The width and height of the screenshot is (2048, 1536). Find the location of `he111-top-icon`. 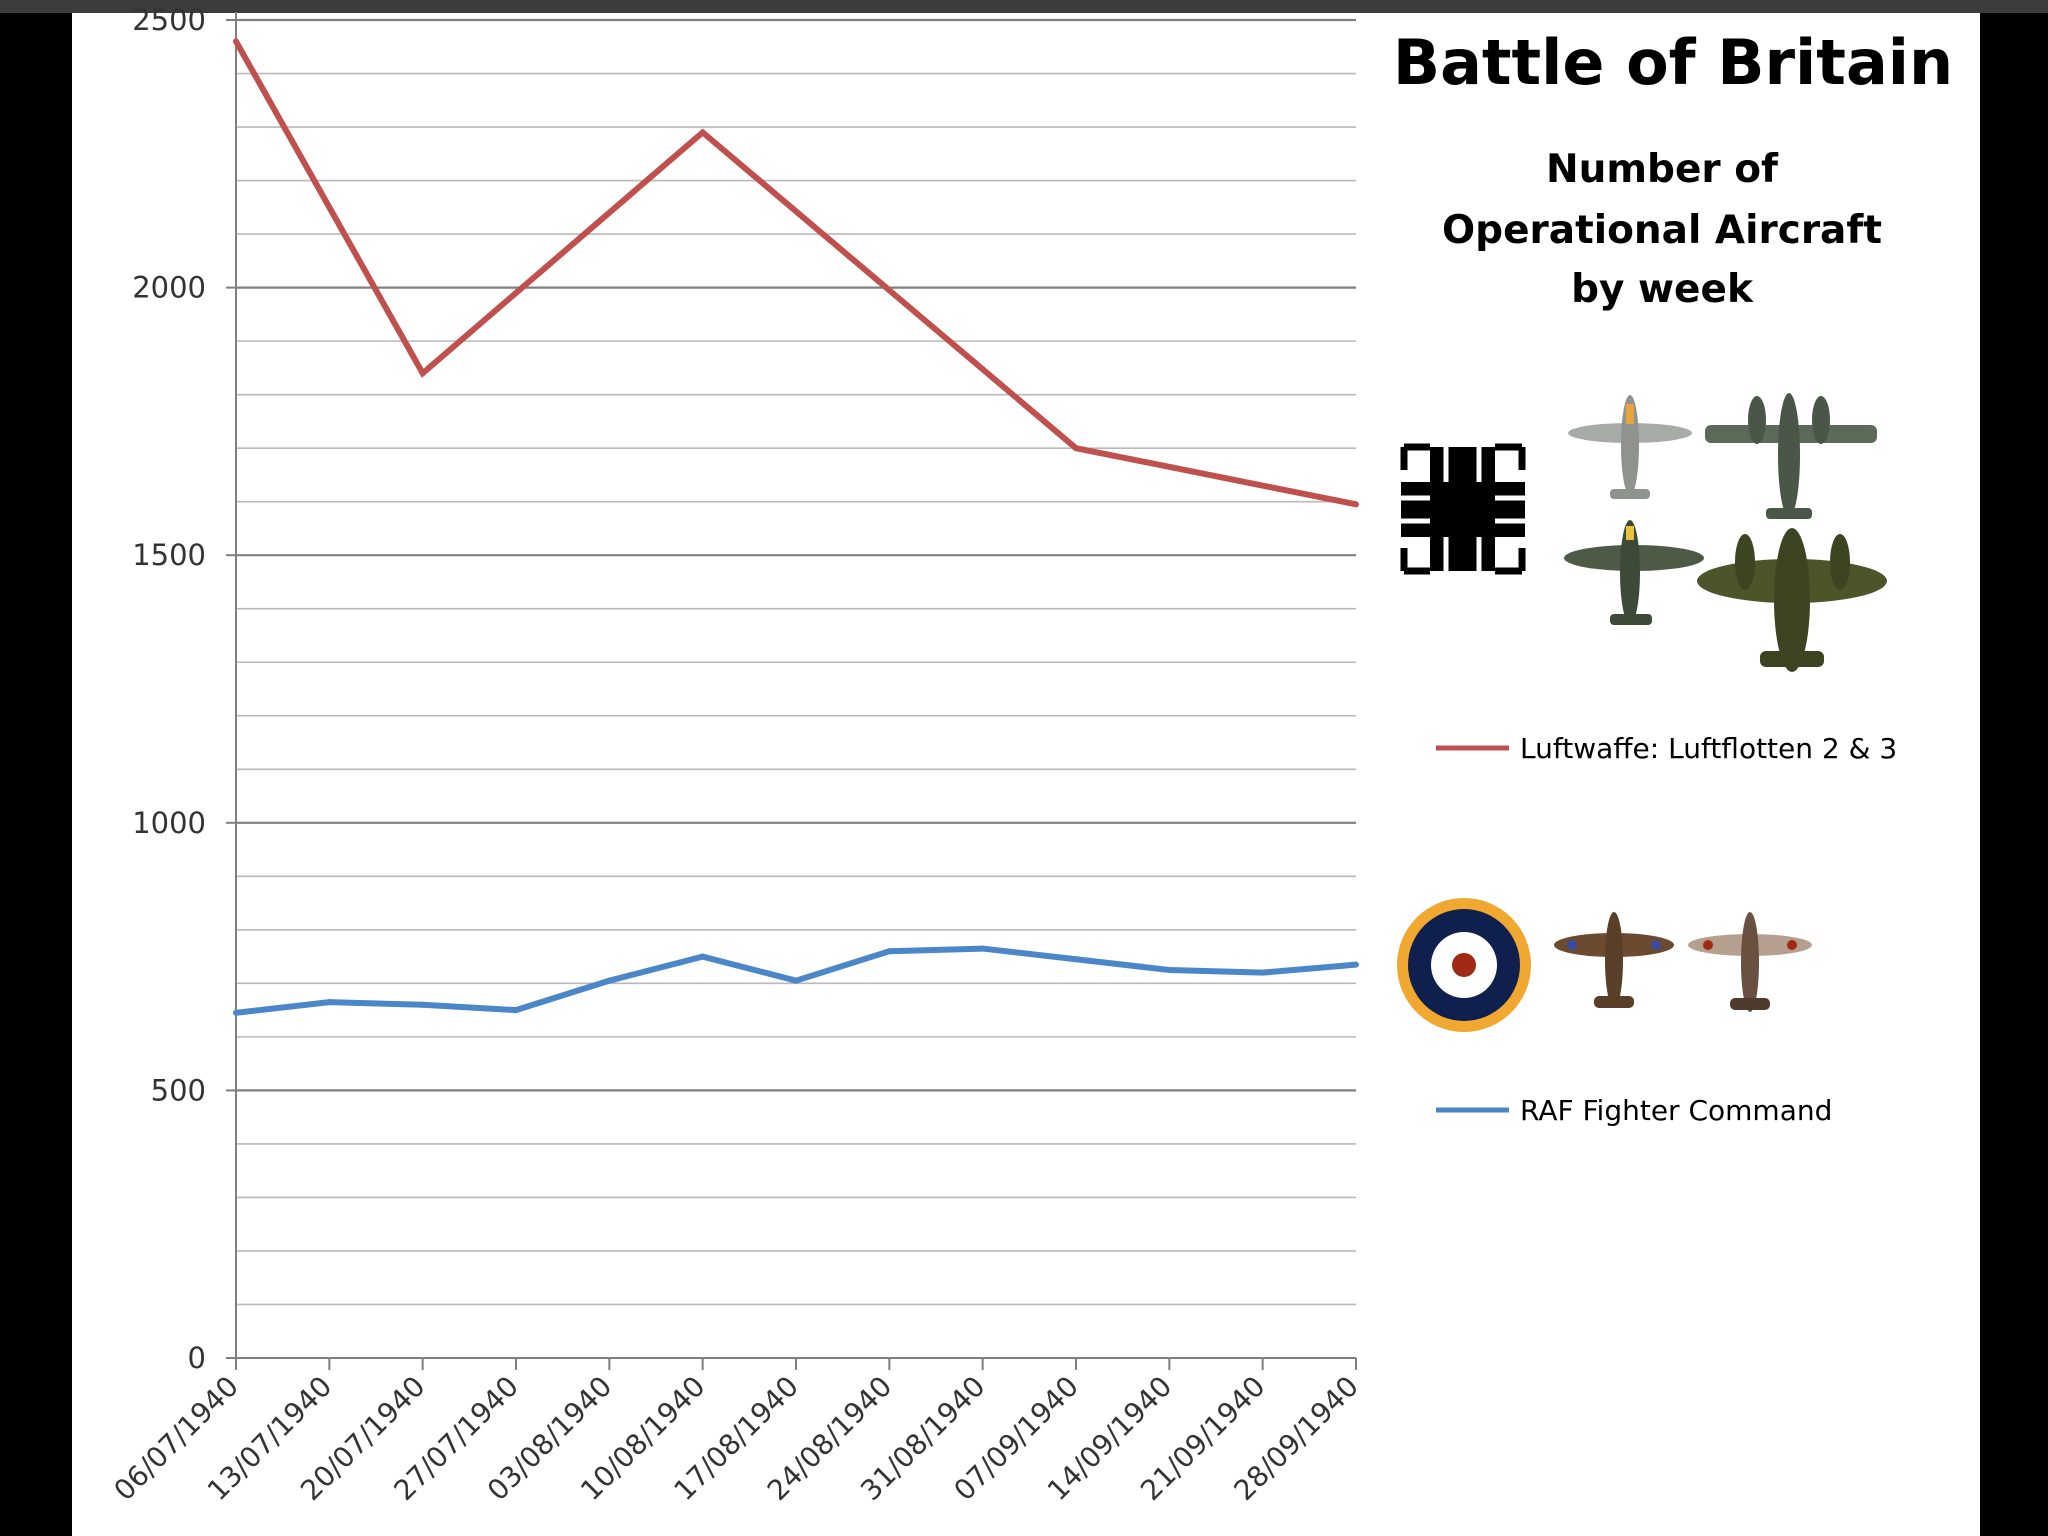

he111-top-icon is located at coordinates (1792, 600).